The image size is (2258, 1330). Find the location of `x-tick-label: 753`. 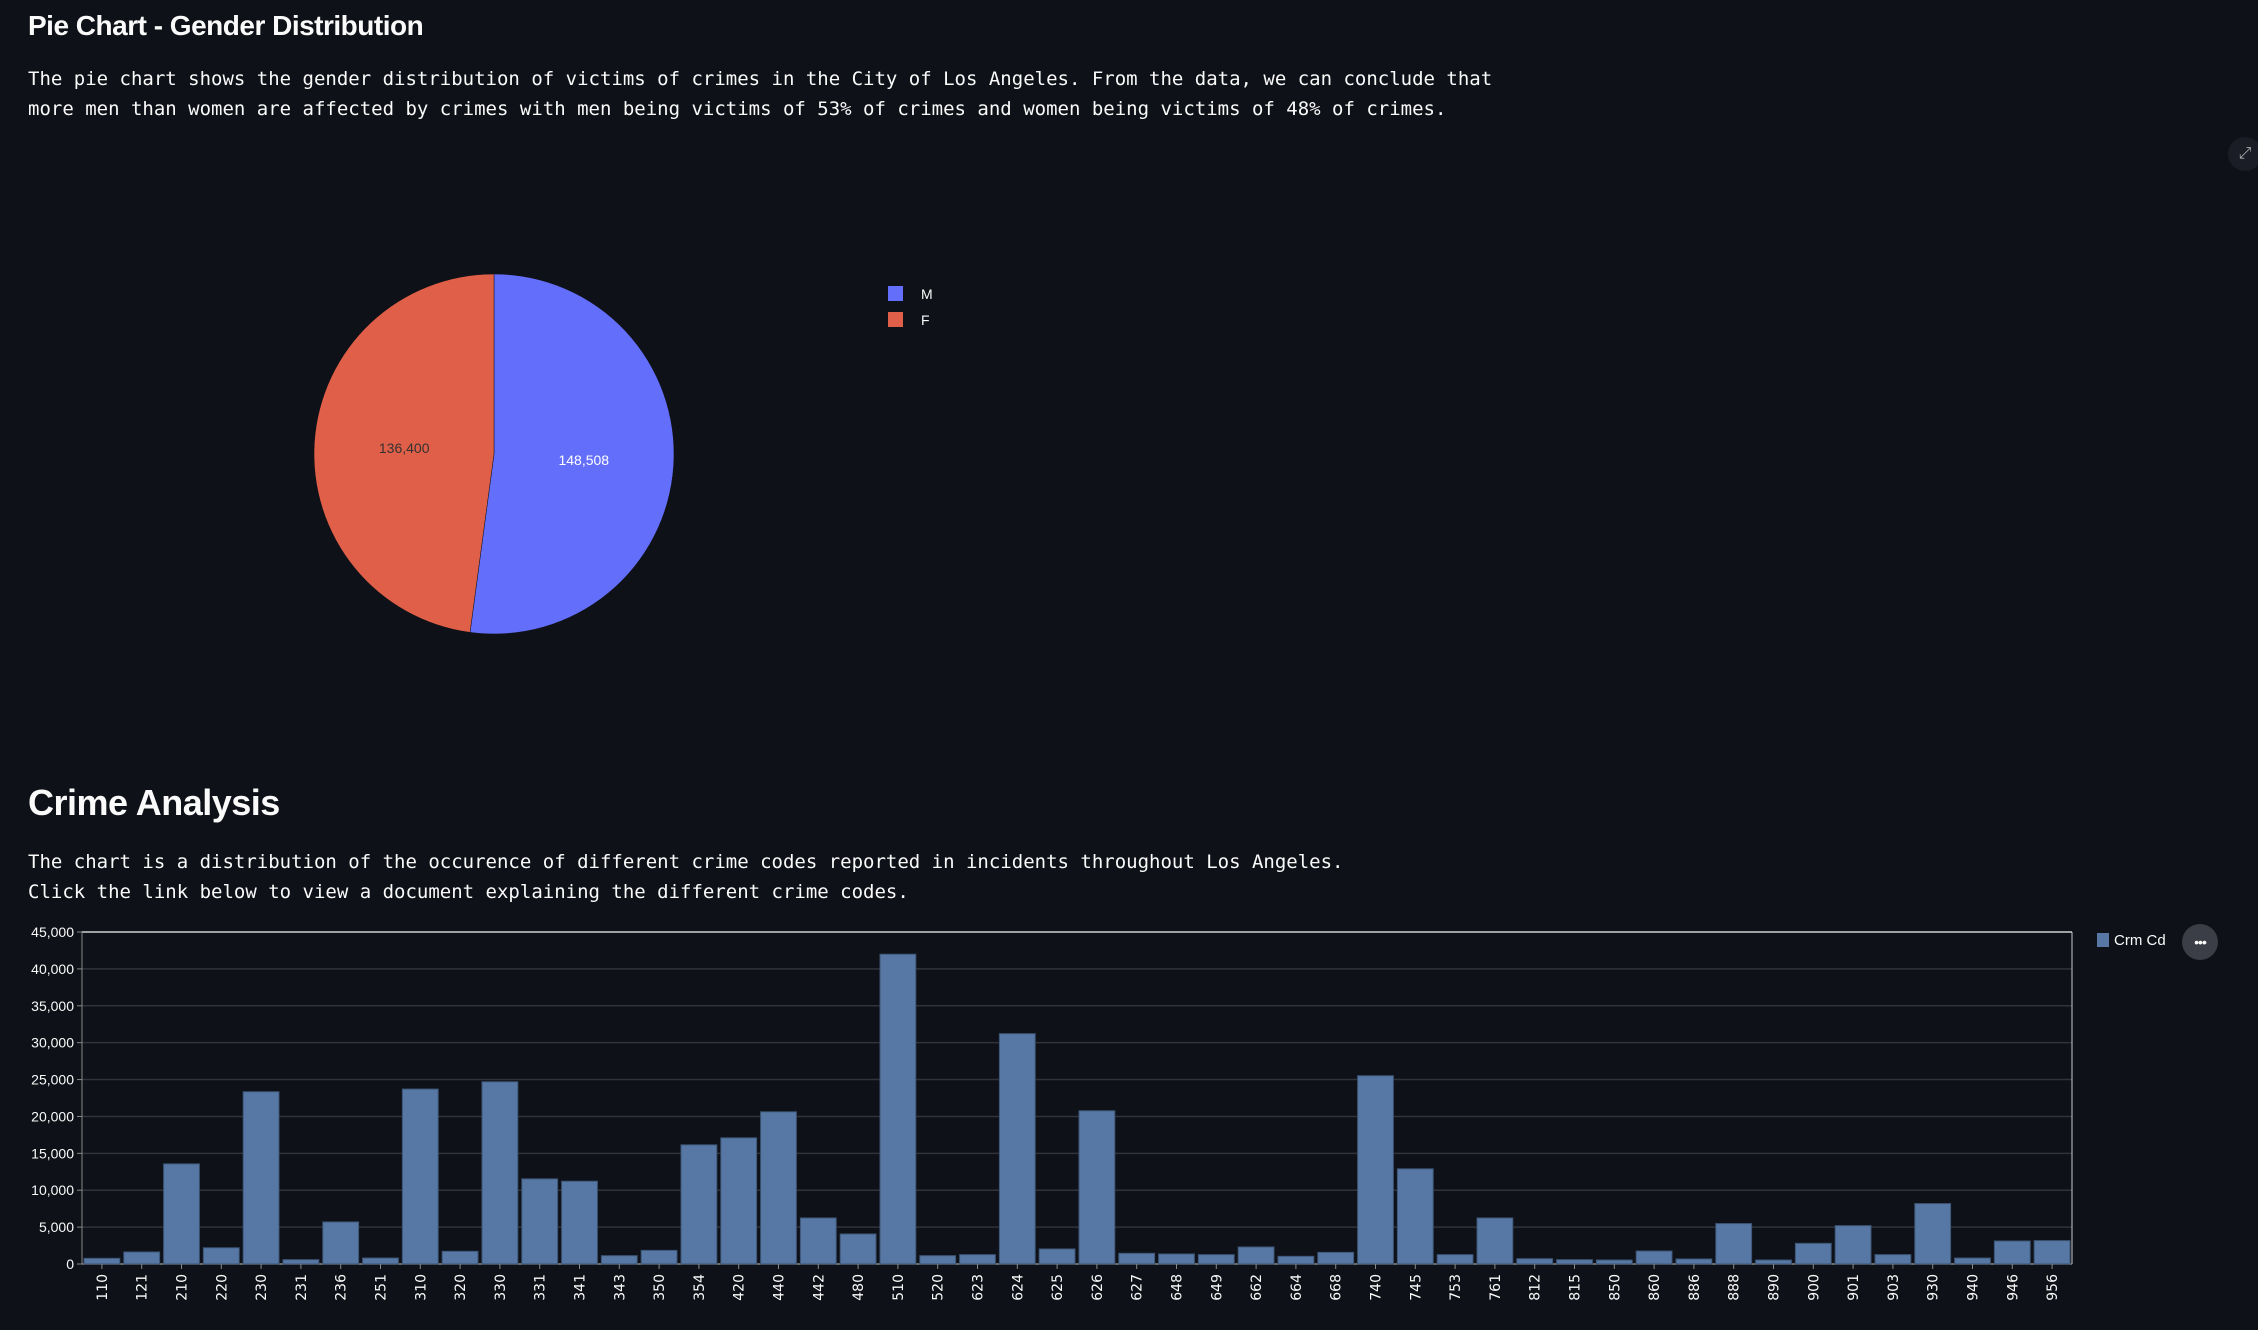

x-tick-label: 753 is located at coordinates (1456, 1287).